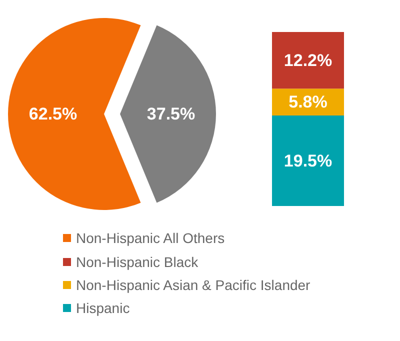 The image size is (400, 341). What do you see at coordinates (171, 114) in the screenshot?
I see `data-label: 37.5%` at bounding box center [171, 114].